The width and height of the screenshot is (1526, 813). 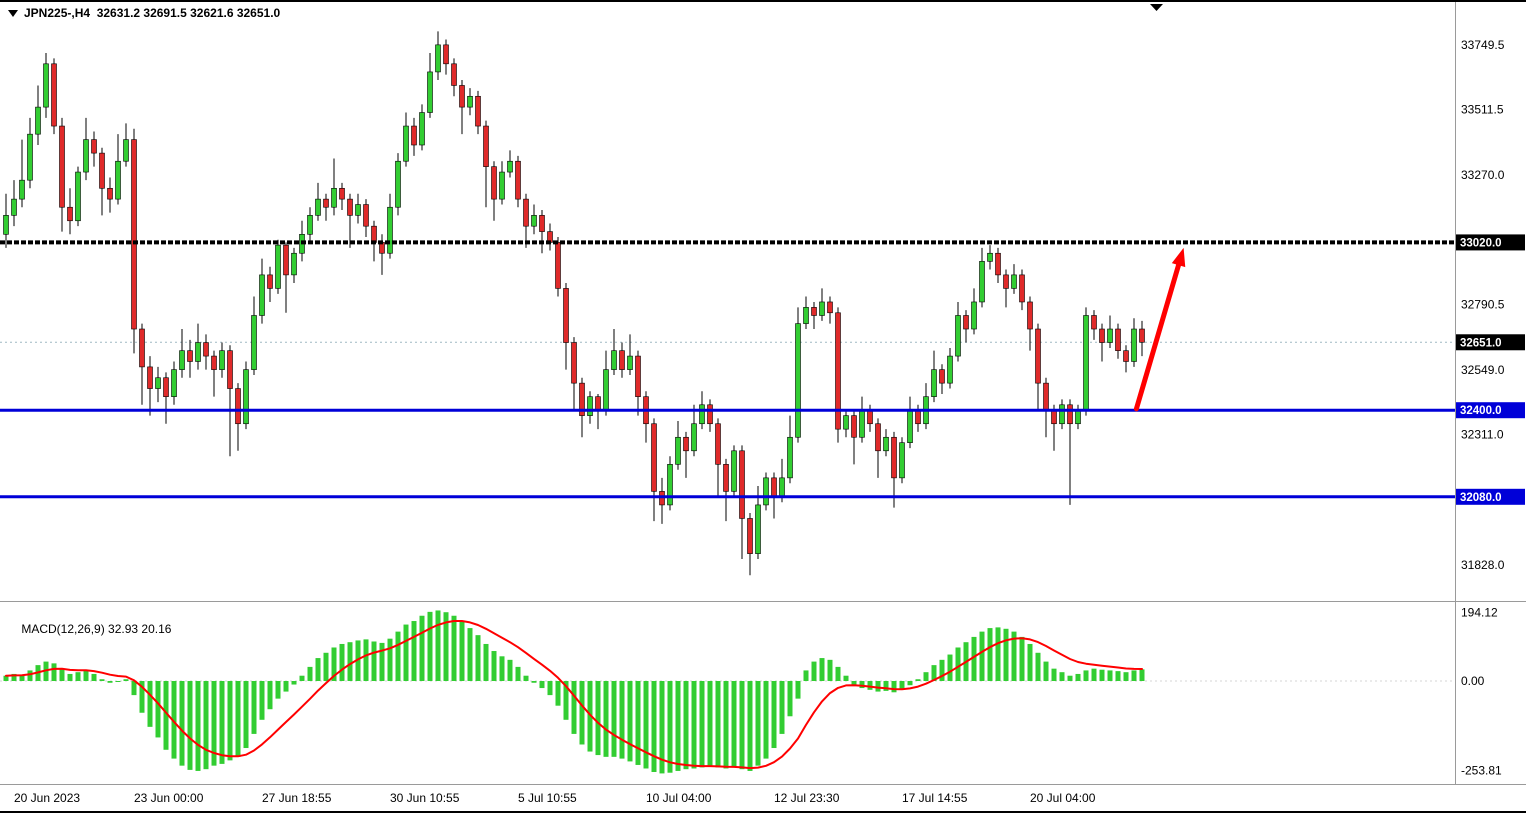 What do you see at coordinates (96, 629) in the screenshot?
I see `macd-header-text: MACD(12,26,9) 32.93 20.16` at bounding box center [96, 629].